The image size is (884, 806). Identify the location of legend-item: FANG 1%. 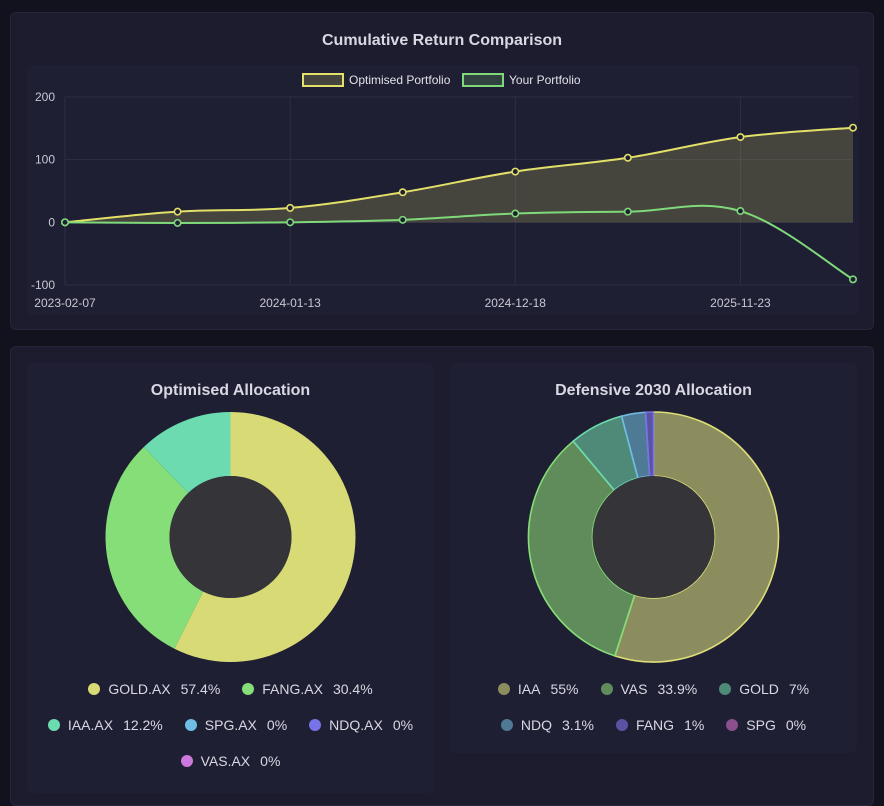
(660, 725).